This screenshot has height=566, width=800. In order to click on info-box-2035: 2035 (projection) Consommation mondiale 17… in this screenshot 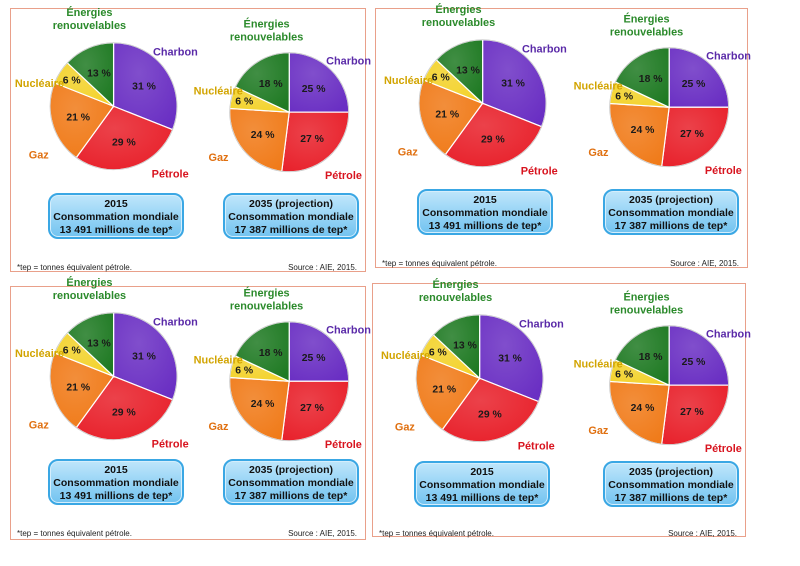, I will do `click(671, 212)`.